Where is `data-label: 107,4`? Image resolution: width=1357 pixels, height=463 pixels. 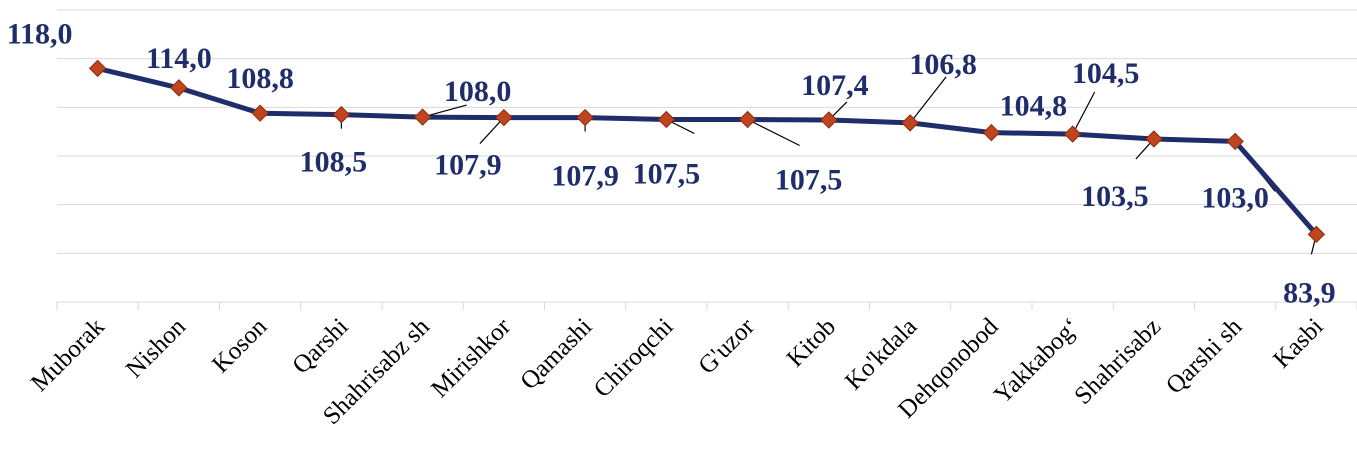 data-label: 107,4 is located at coordinates (835, 85).